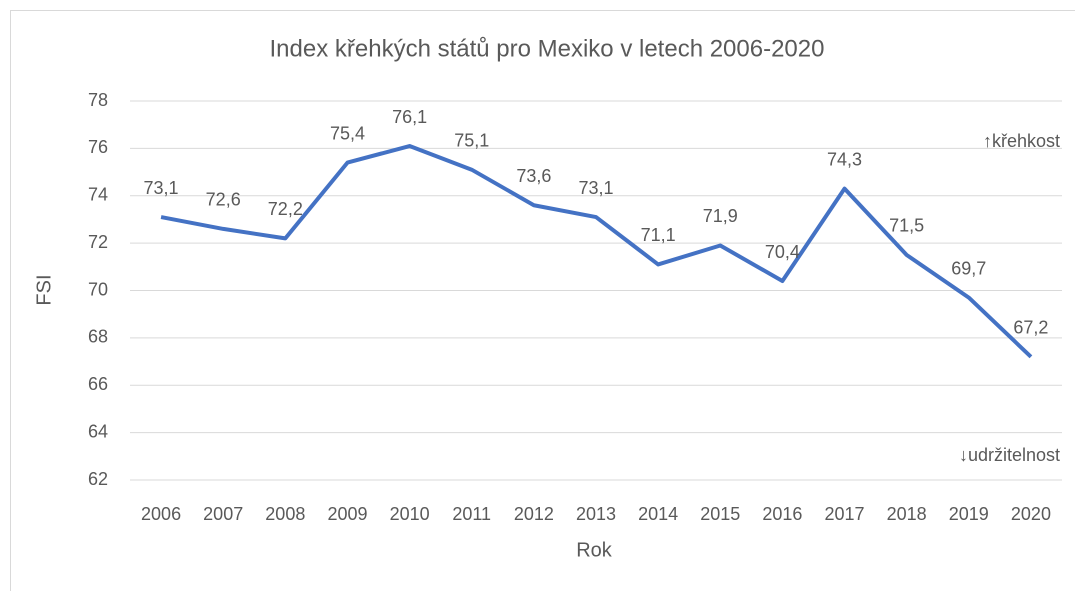 Image resolution: width=1075 pixels, height=591 pixels. What do you see at coordinates (782, 514) in the screenshot?
I see `x-tick-label: 2016` at bounding box center [782, 514].